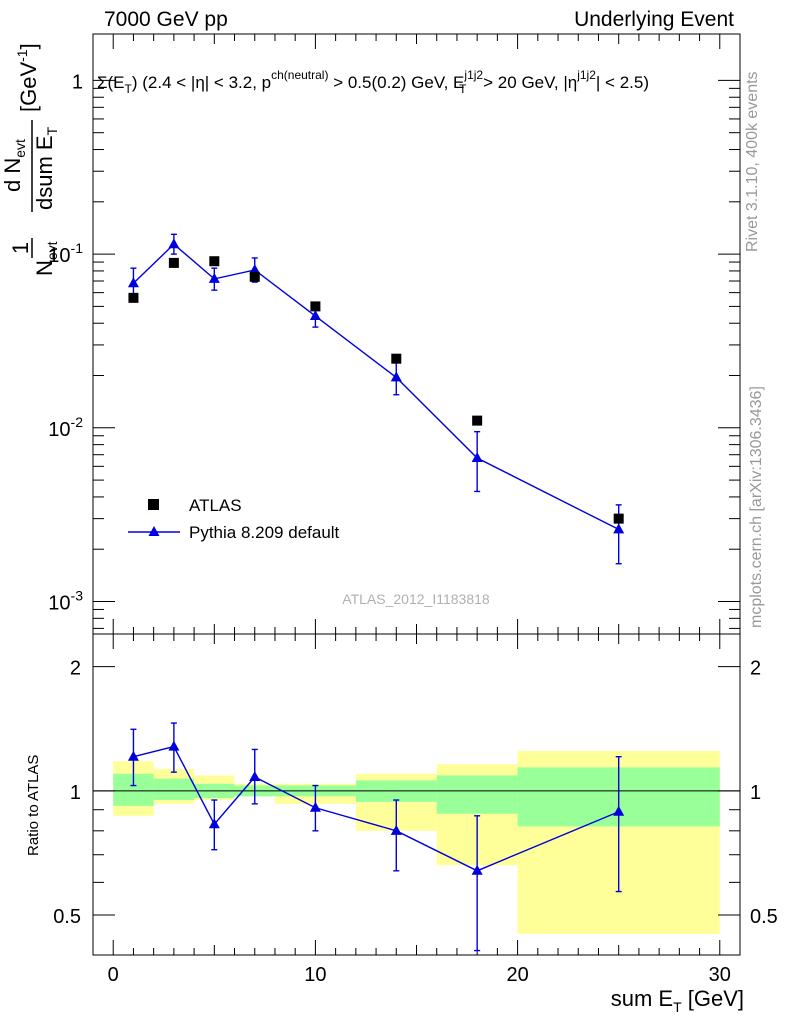  Describe the element at coordinates (166, 19) in the screenshot. I see `header-left: 7000 GeV pp` at that location.